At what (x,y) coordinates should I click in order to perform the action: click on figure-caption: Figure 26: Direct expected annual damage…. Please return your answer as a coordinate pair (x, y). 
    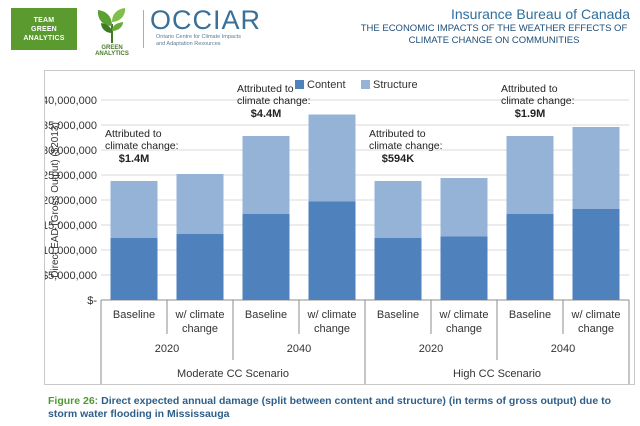
    Looking at the image, I should click on (340, 407).